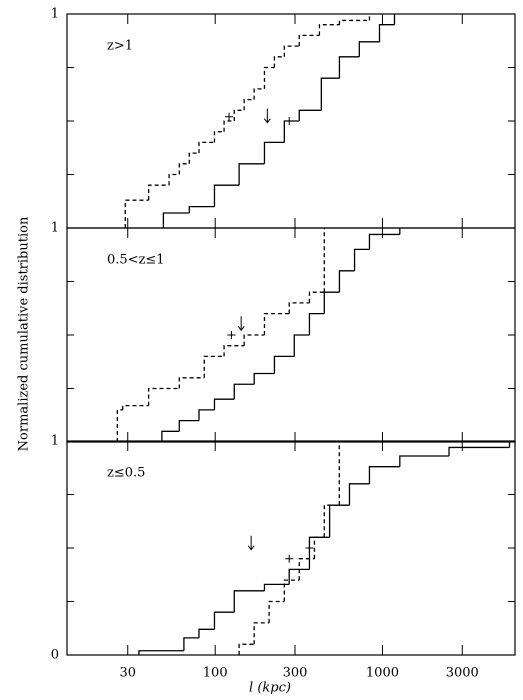 This screenshot has height=700, width=523. Describe the element at coordinates (120, 46) in the screenshot. I see `panel-label: z>1` at that location.